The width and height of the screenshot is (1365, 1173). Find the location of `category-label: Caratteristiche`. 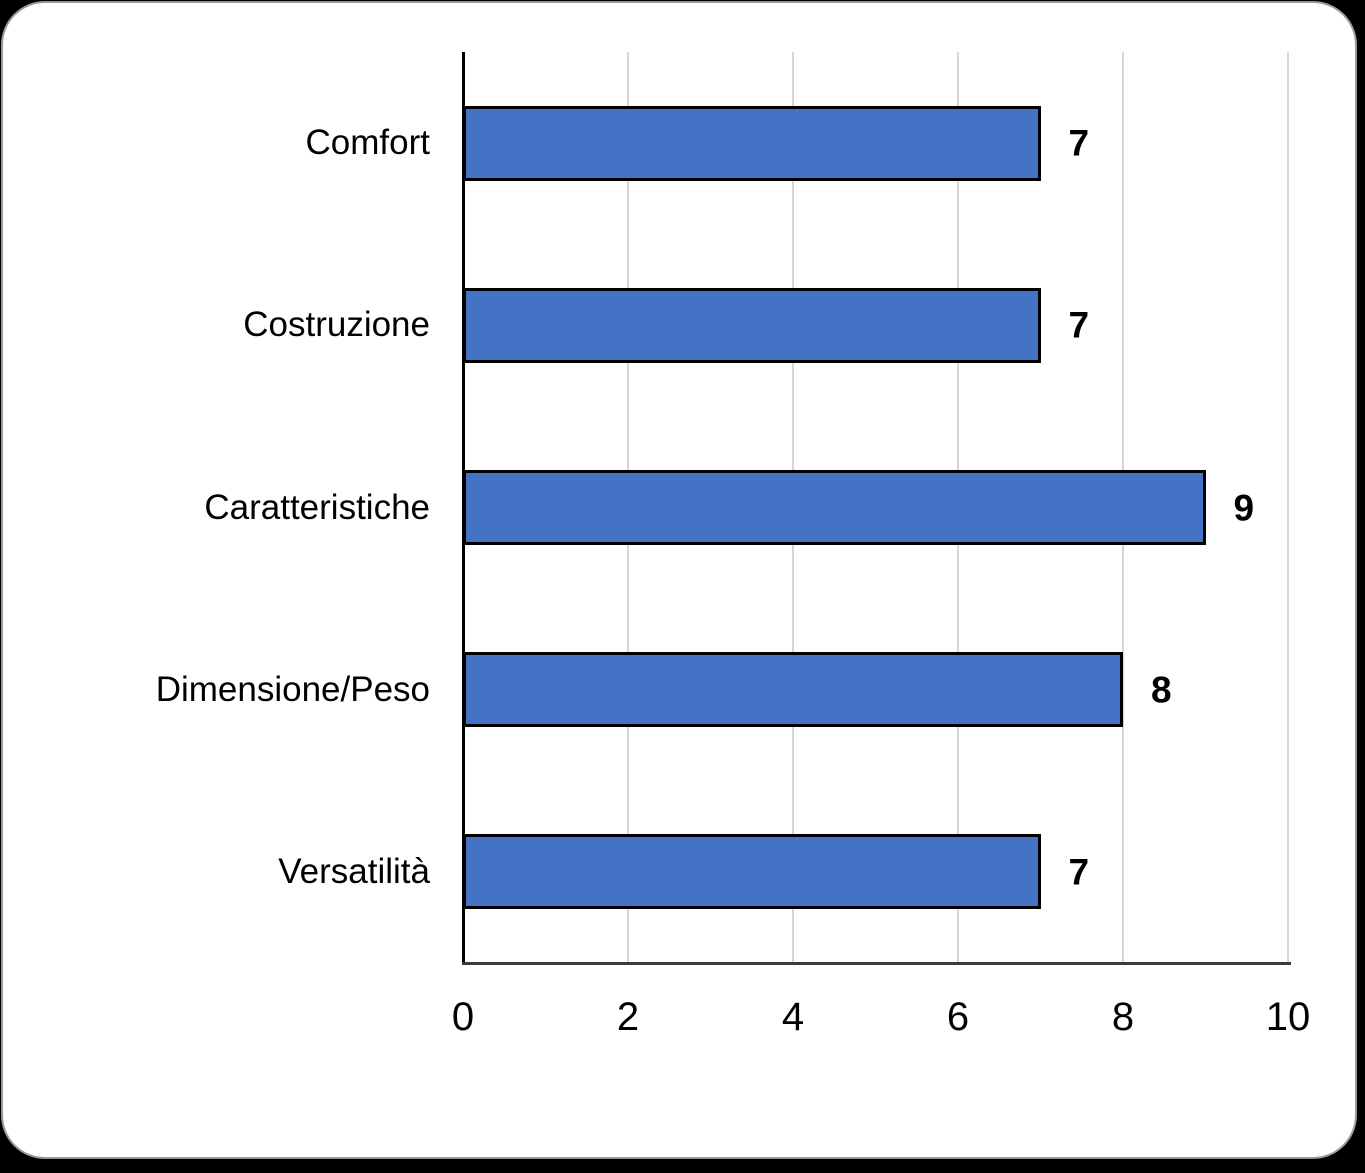

category-label: Caratteristiche is located at coordinates (317, 507).